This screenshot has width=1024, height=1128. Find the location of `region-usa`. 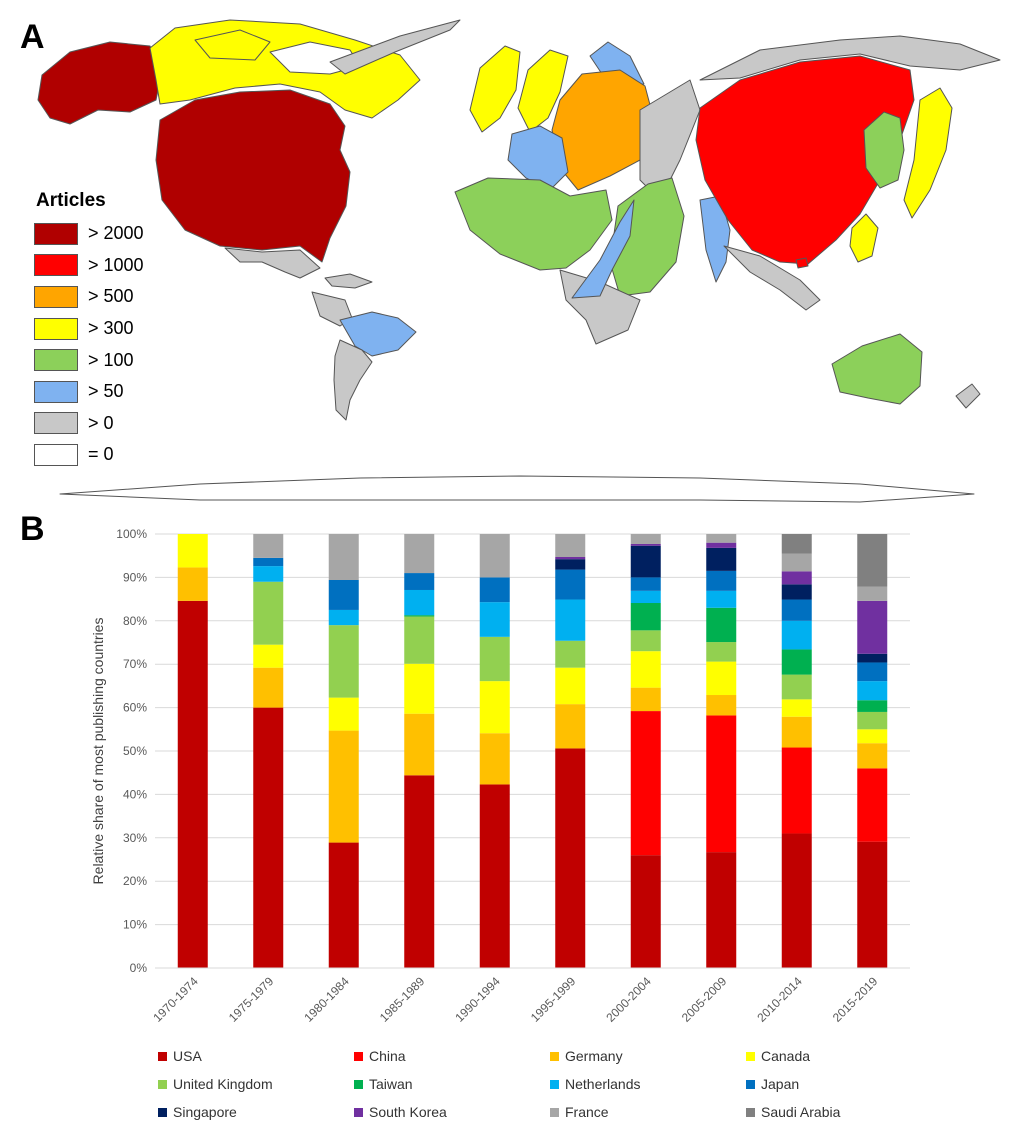

region-usa is located at coordinates (253, 176).